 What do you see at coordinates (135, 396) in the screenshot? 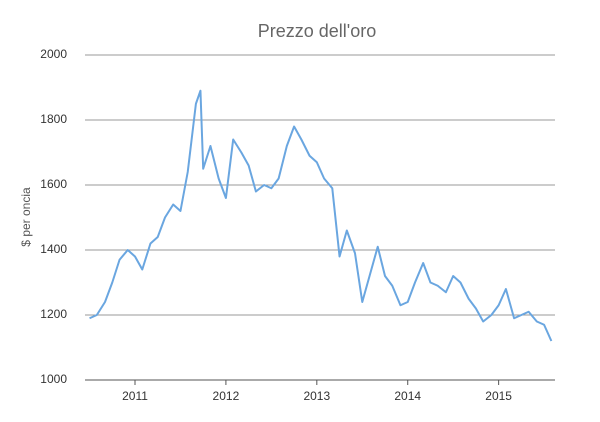
I see `x-tick-label: 2011` at bounding box center [135, 396].